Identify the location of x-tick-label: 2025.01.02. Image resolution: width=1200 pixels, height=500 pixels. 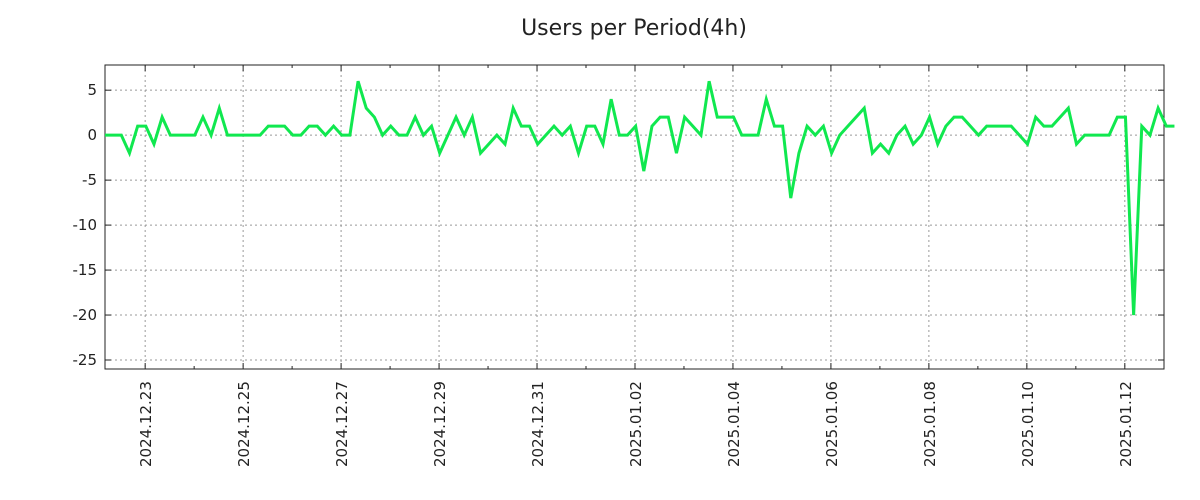
(636, 424).